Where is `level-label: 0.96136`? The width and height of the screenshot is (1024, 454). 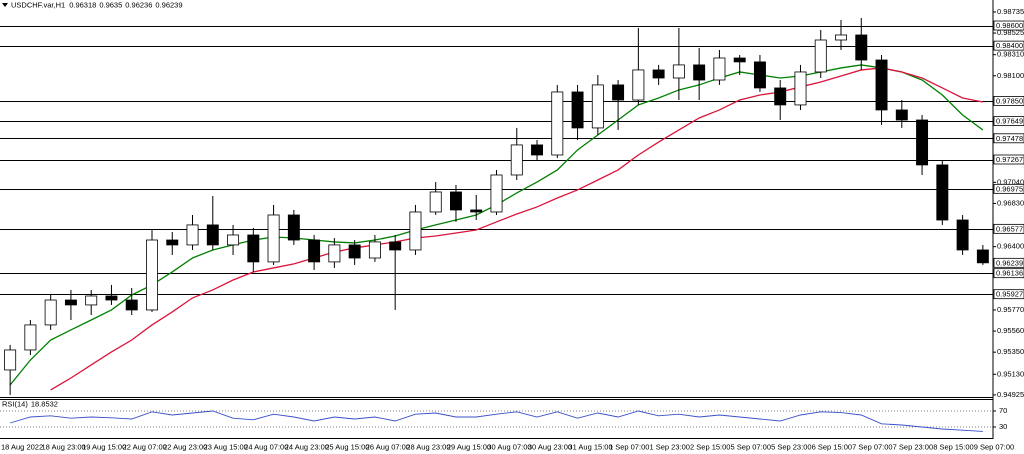 level-label: 0.96136 is located at coordinates (1009, 273).